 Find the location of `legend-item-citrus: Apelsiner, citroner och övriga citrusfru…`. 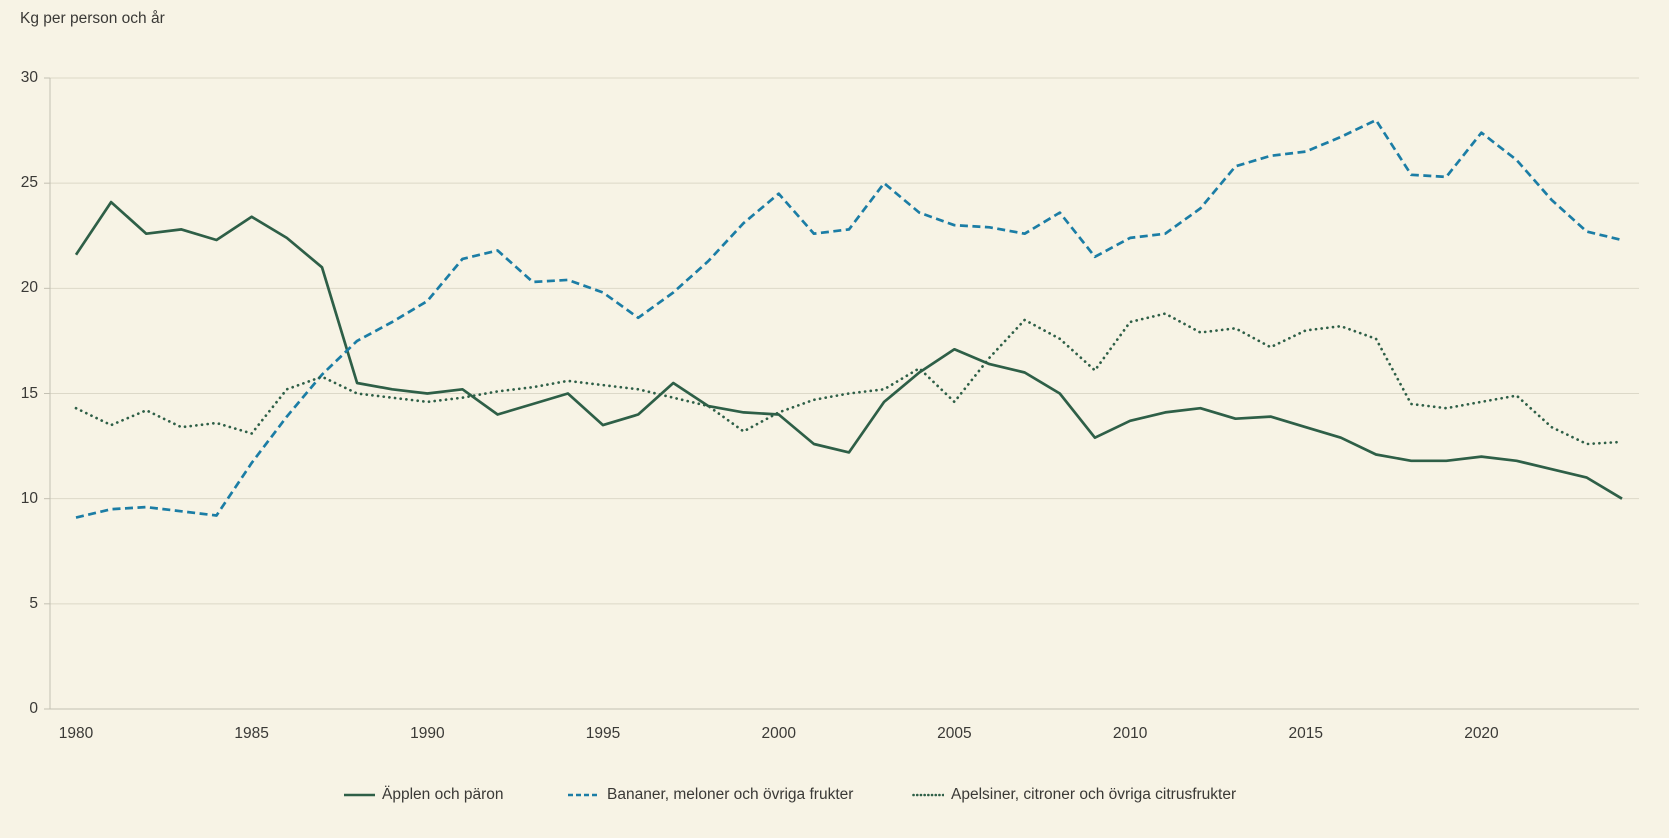

legend-item-citrus: Apelsiner, citroner och övriga citrusfru… is located at coordinates (1074, 795).